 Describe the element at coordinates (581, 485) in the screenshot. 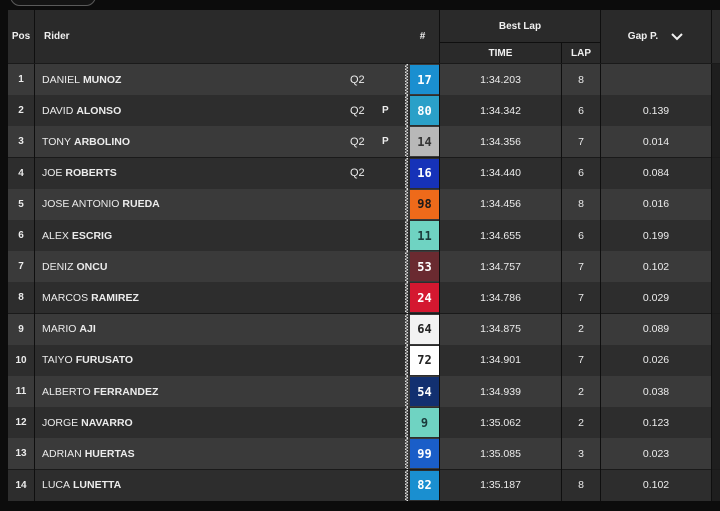

I see `best-lap-number: 8` at that location.